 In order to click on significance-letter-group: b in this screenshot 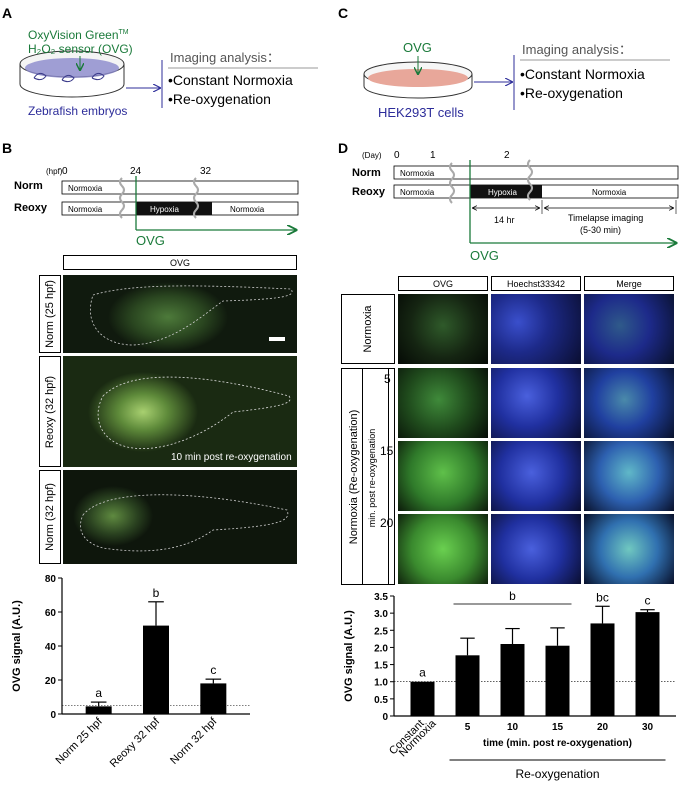, I will do `click(512, 596)`.